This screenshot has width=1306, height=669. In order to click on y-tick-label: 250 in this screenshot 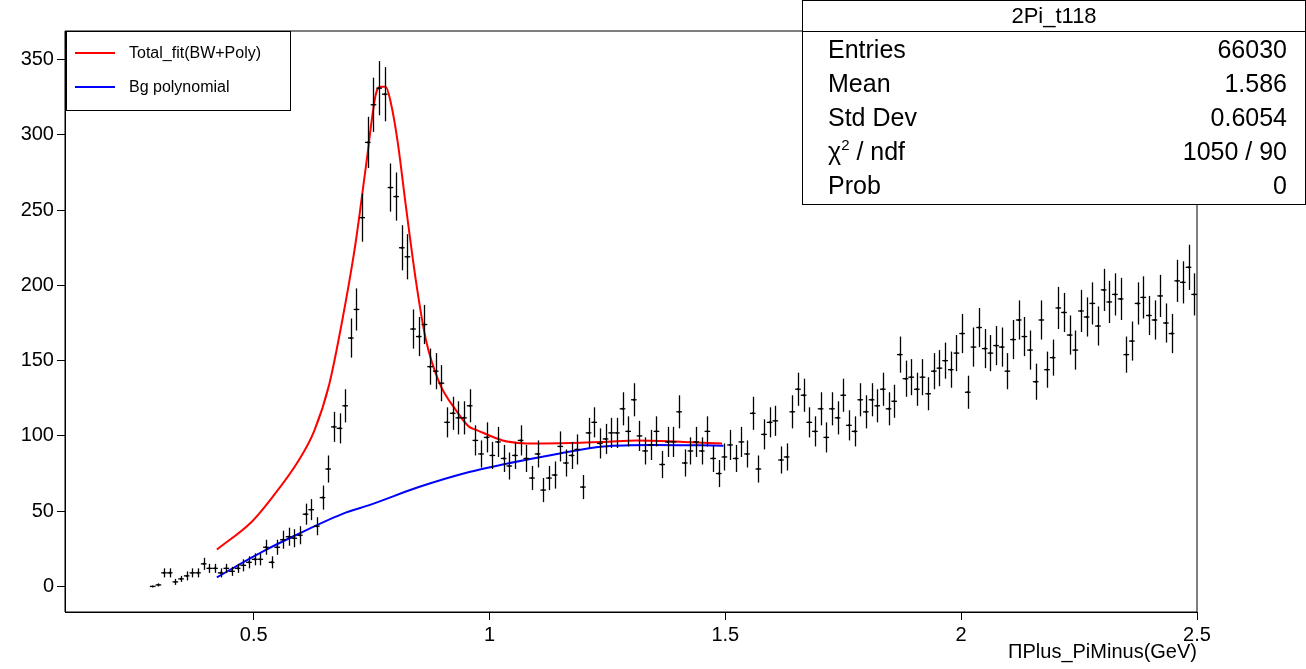, I will do `click(37, 208)`.